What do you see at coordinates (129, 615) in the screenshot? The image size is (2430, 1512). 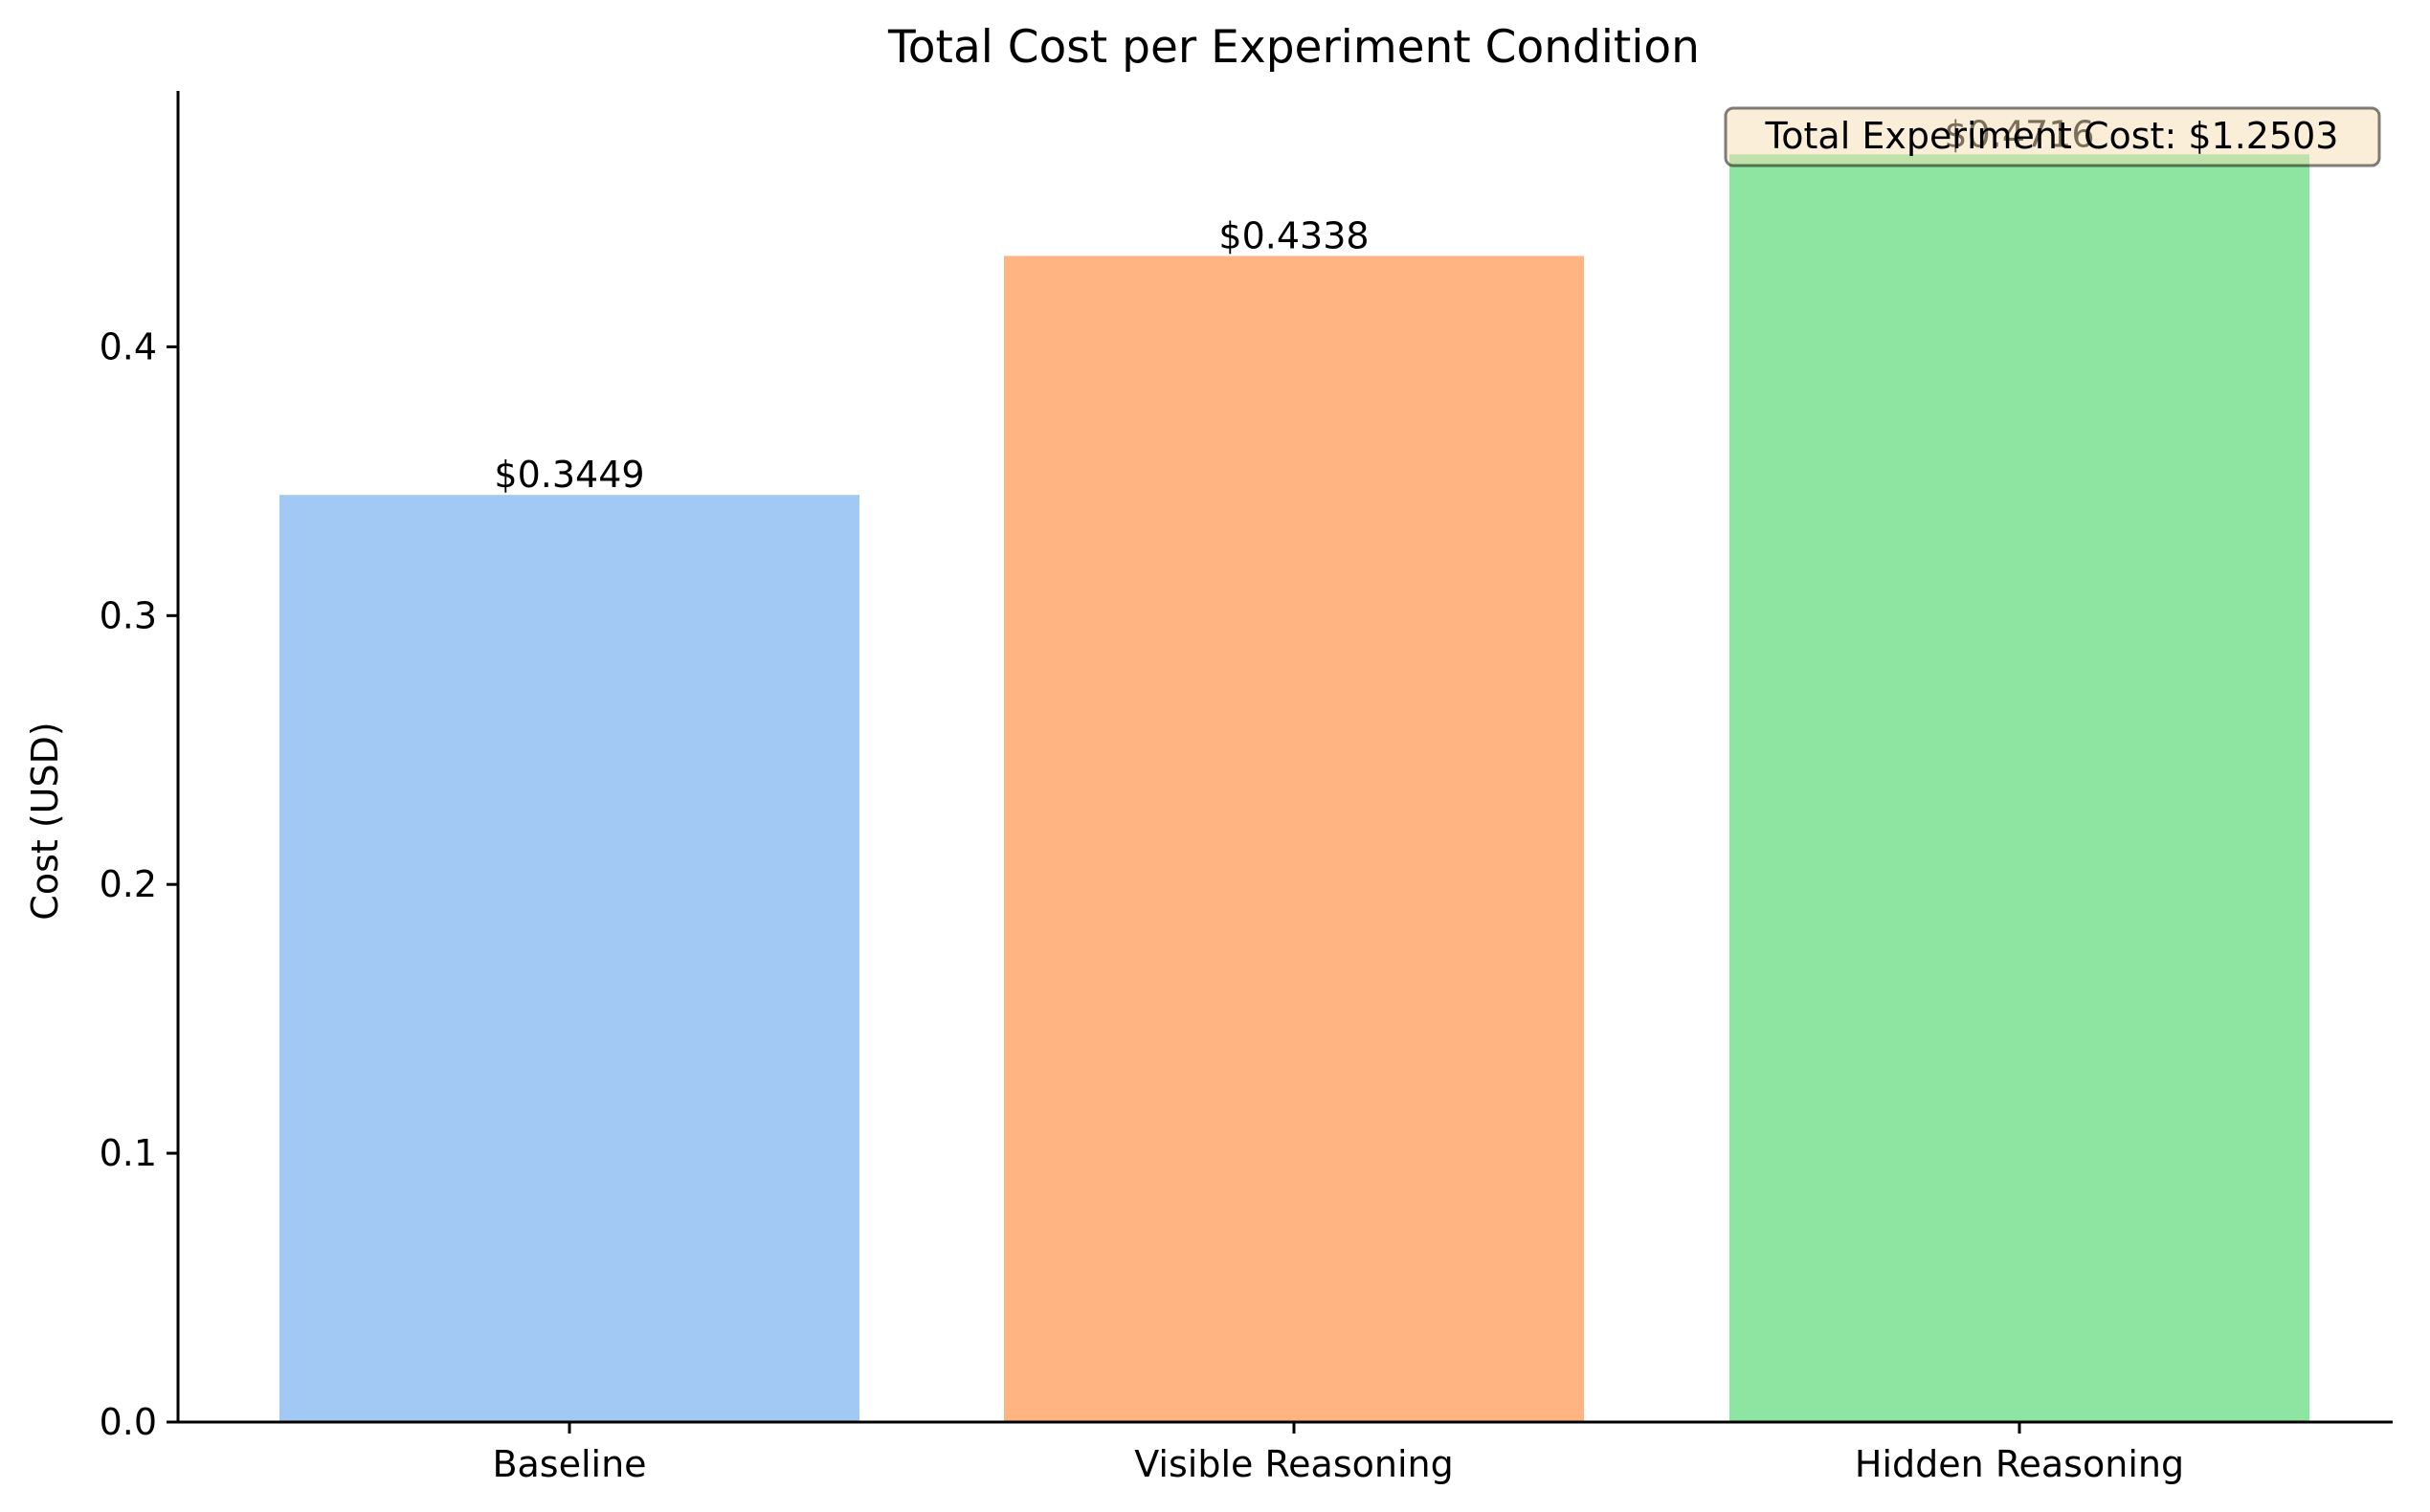 I see `y-tick-label-3: 0.3` at bounding box center [129, 615].